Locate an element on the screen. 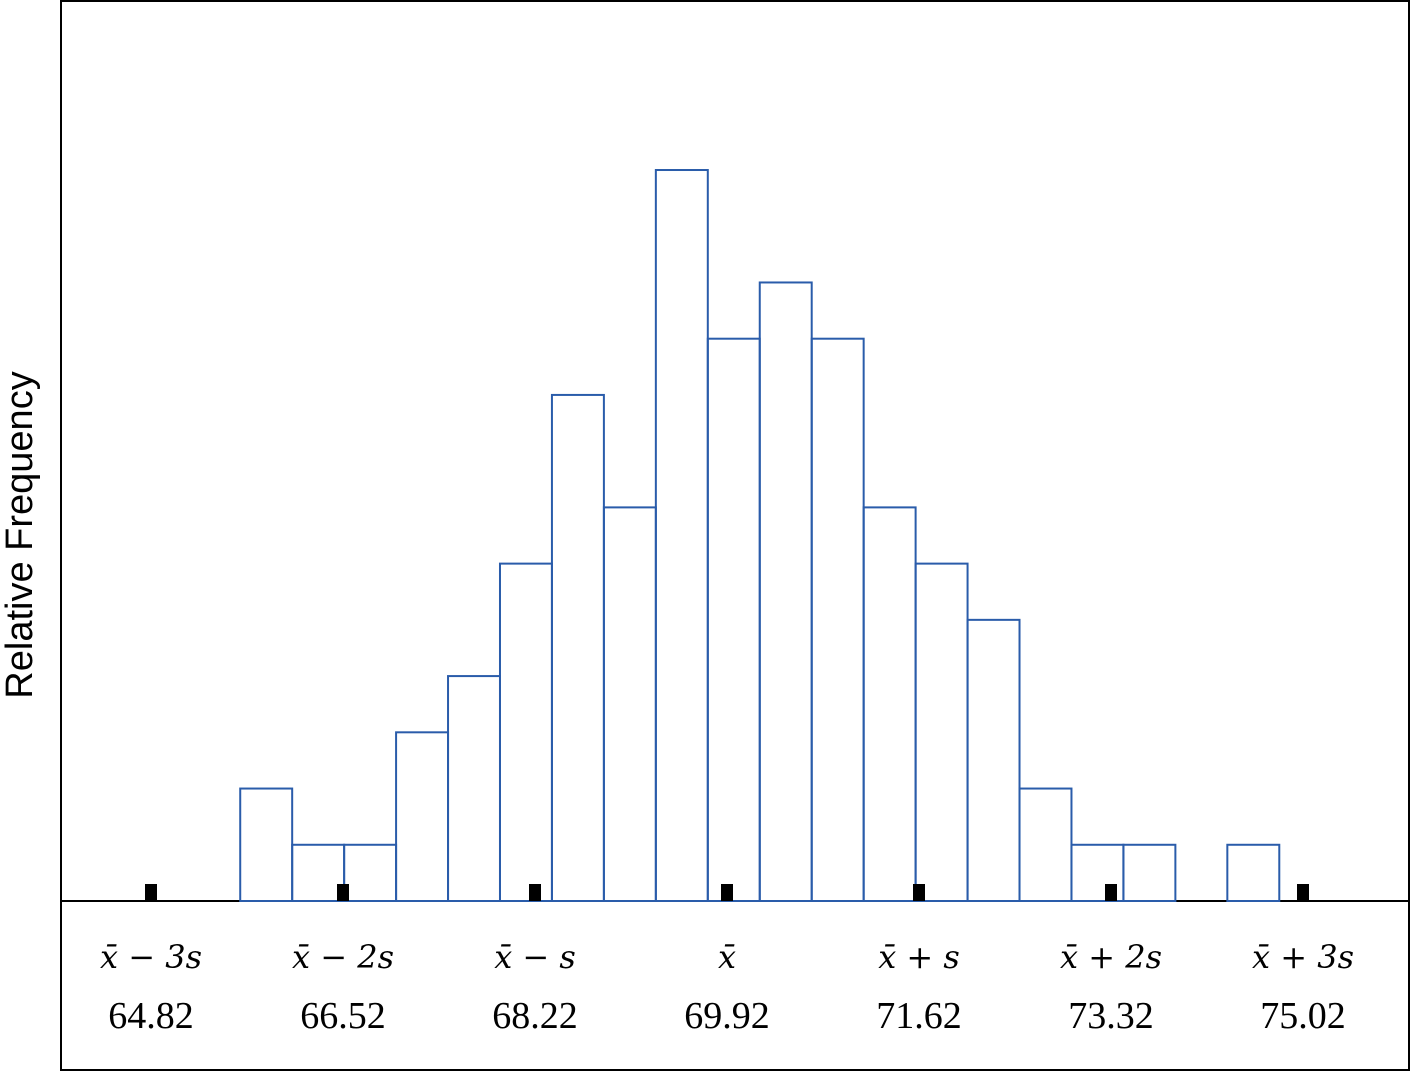 The width and height of the screenshot is (1416, 1072). tick-value-label: 73.32 is located at coordinates (1111, 1016).